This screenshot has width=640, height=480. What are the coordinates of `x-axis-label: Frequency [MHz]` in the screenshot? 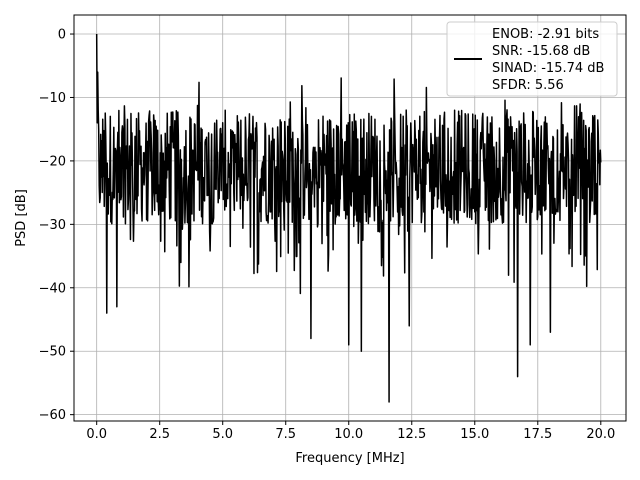 It's located at (349, 458).